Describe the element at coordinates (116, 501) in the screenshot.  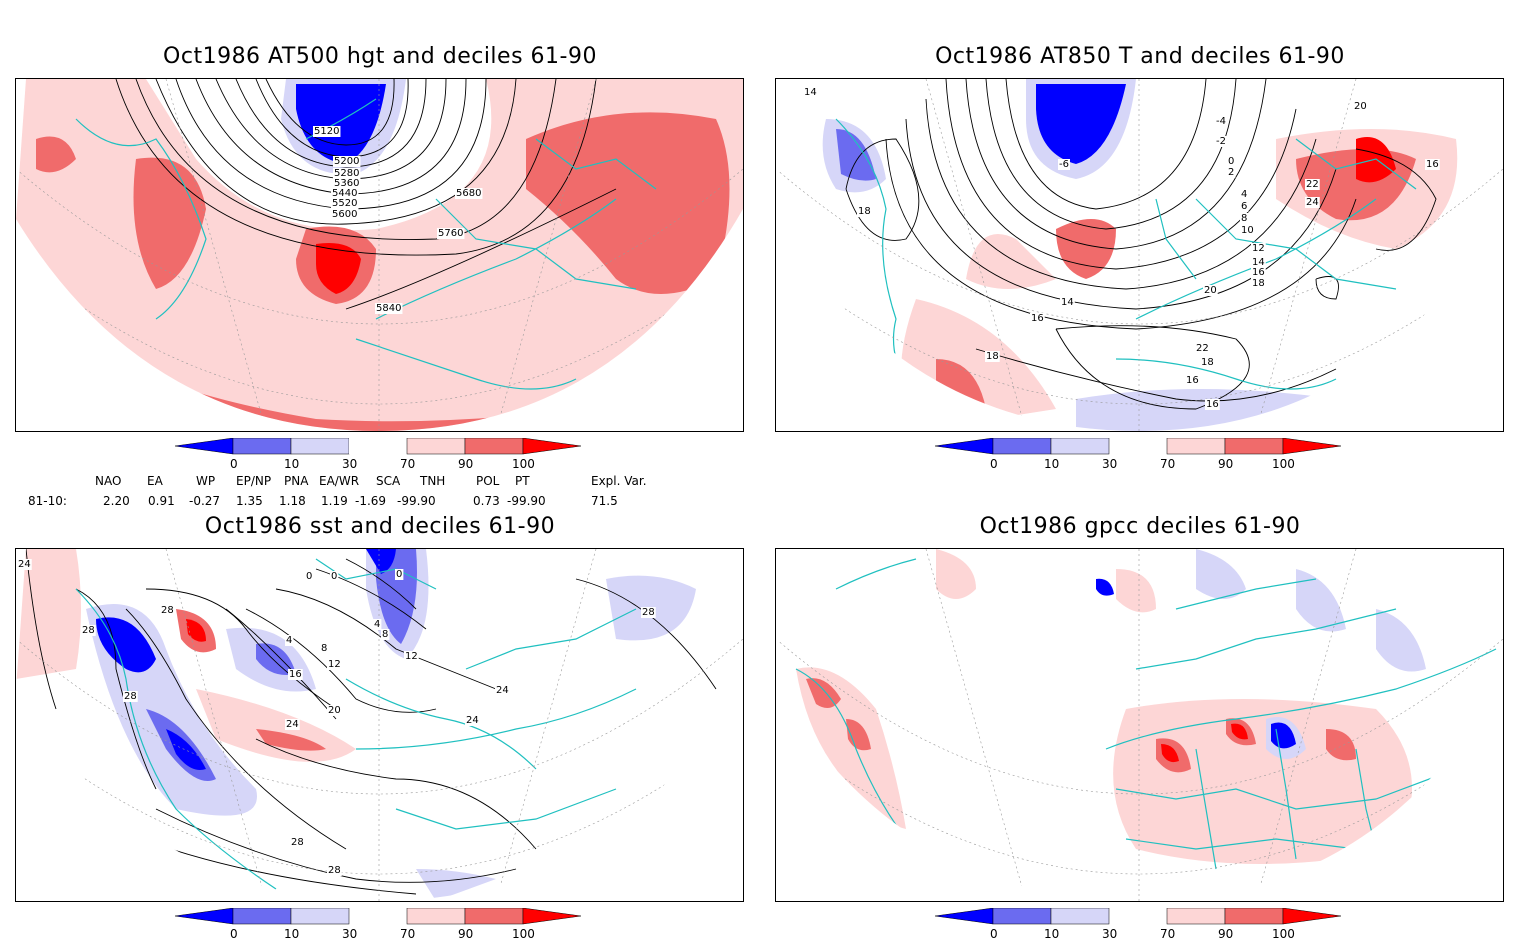
I see `index-value: 2.20` at that location.